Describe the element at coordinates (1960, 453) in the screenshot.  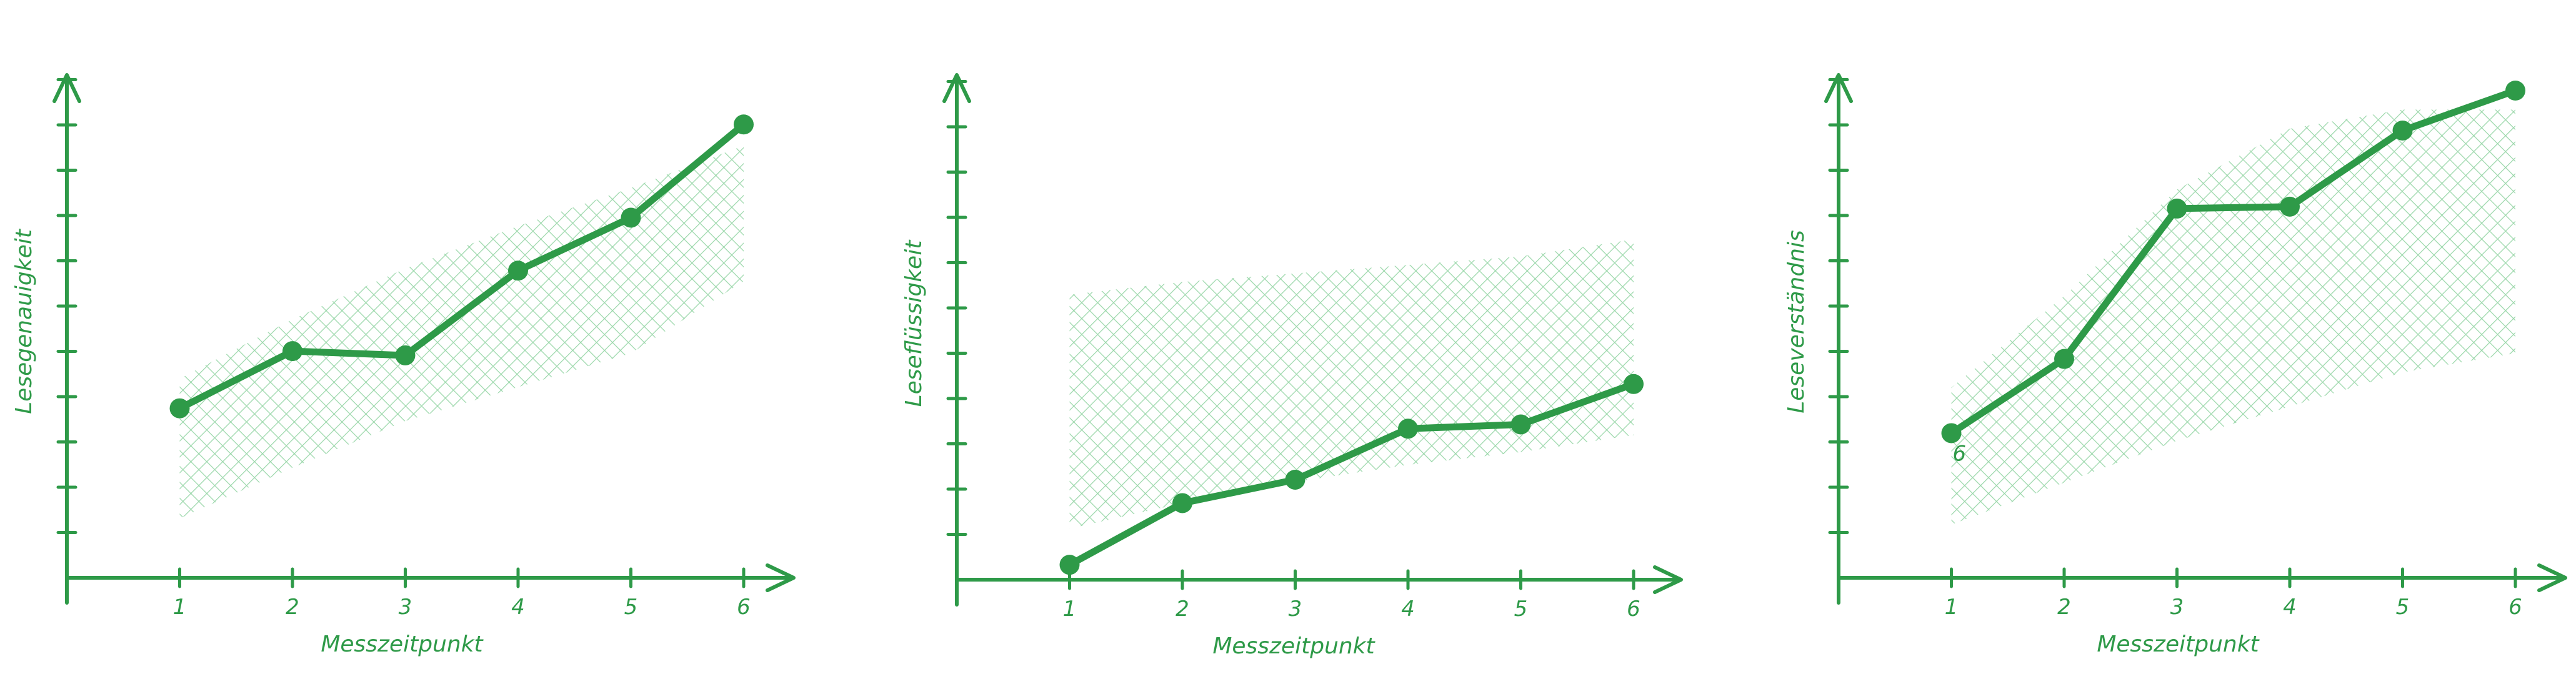
I see `point-annotation: 6` at that location.